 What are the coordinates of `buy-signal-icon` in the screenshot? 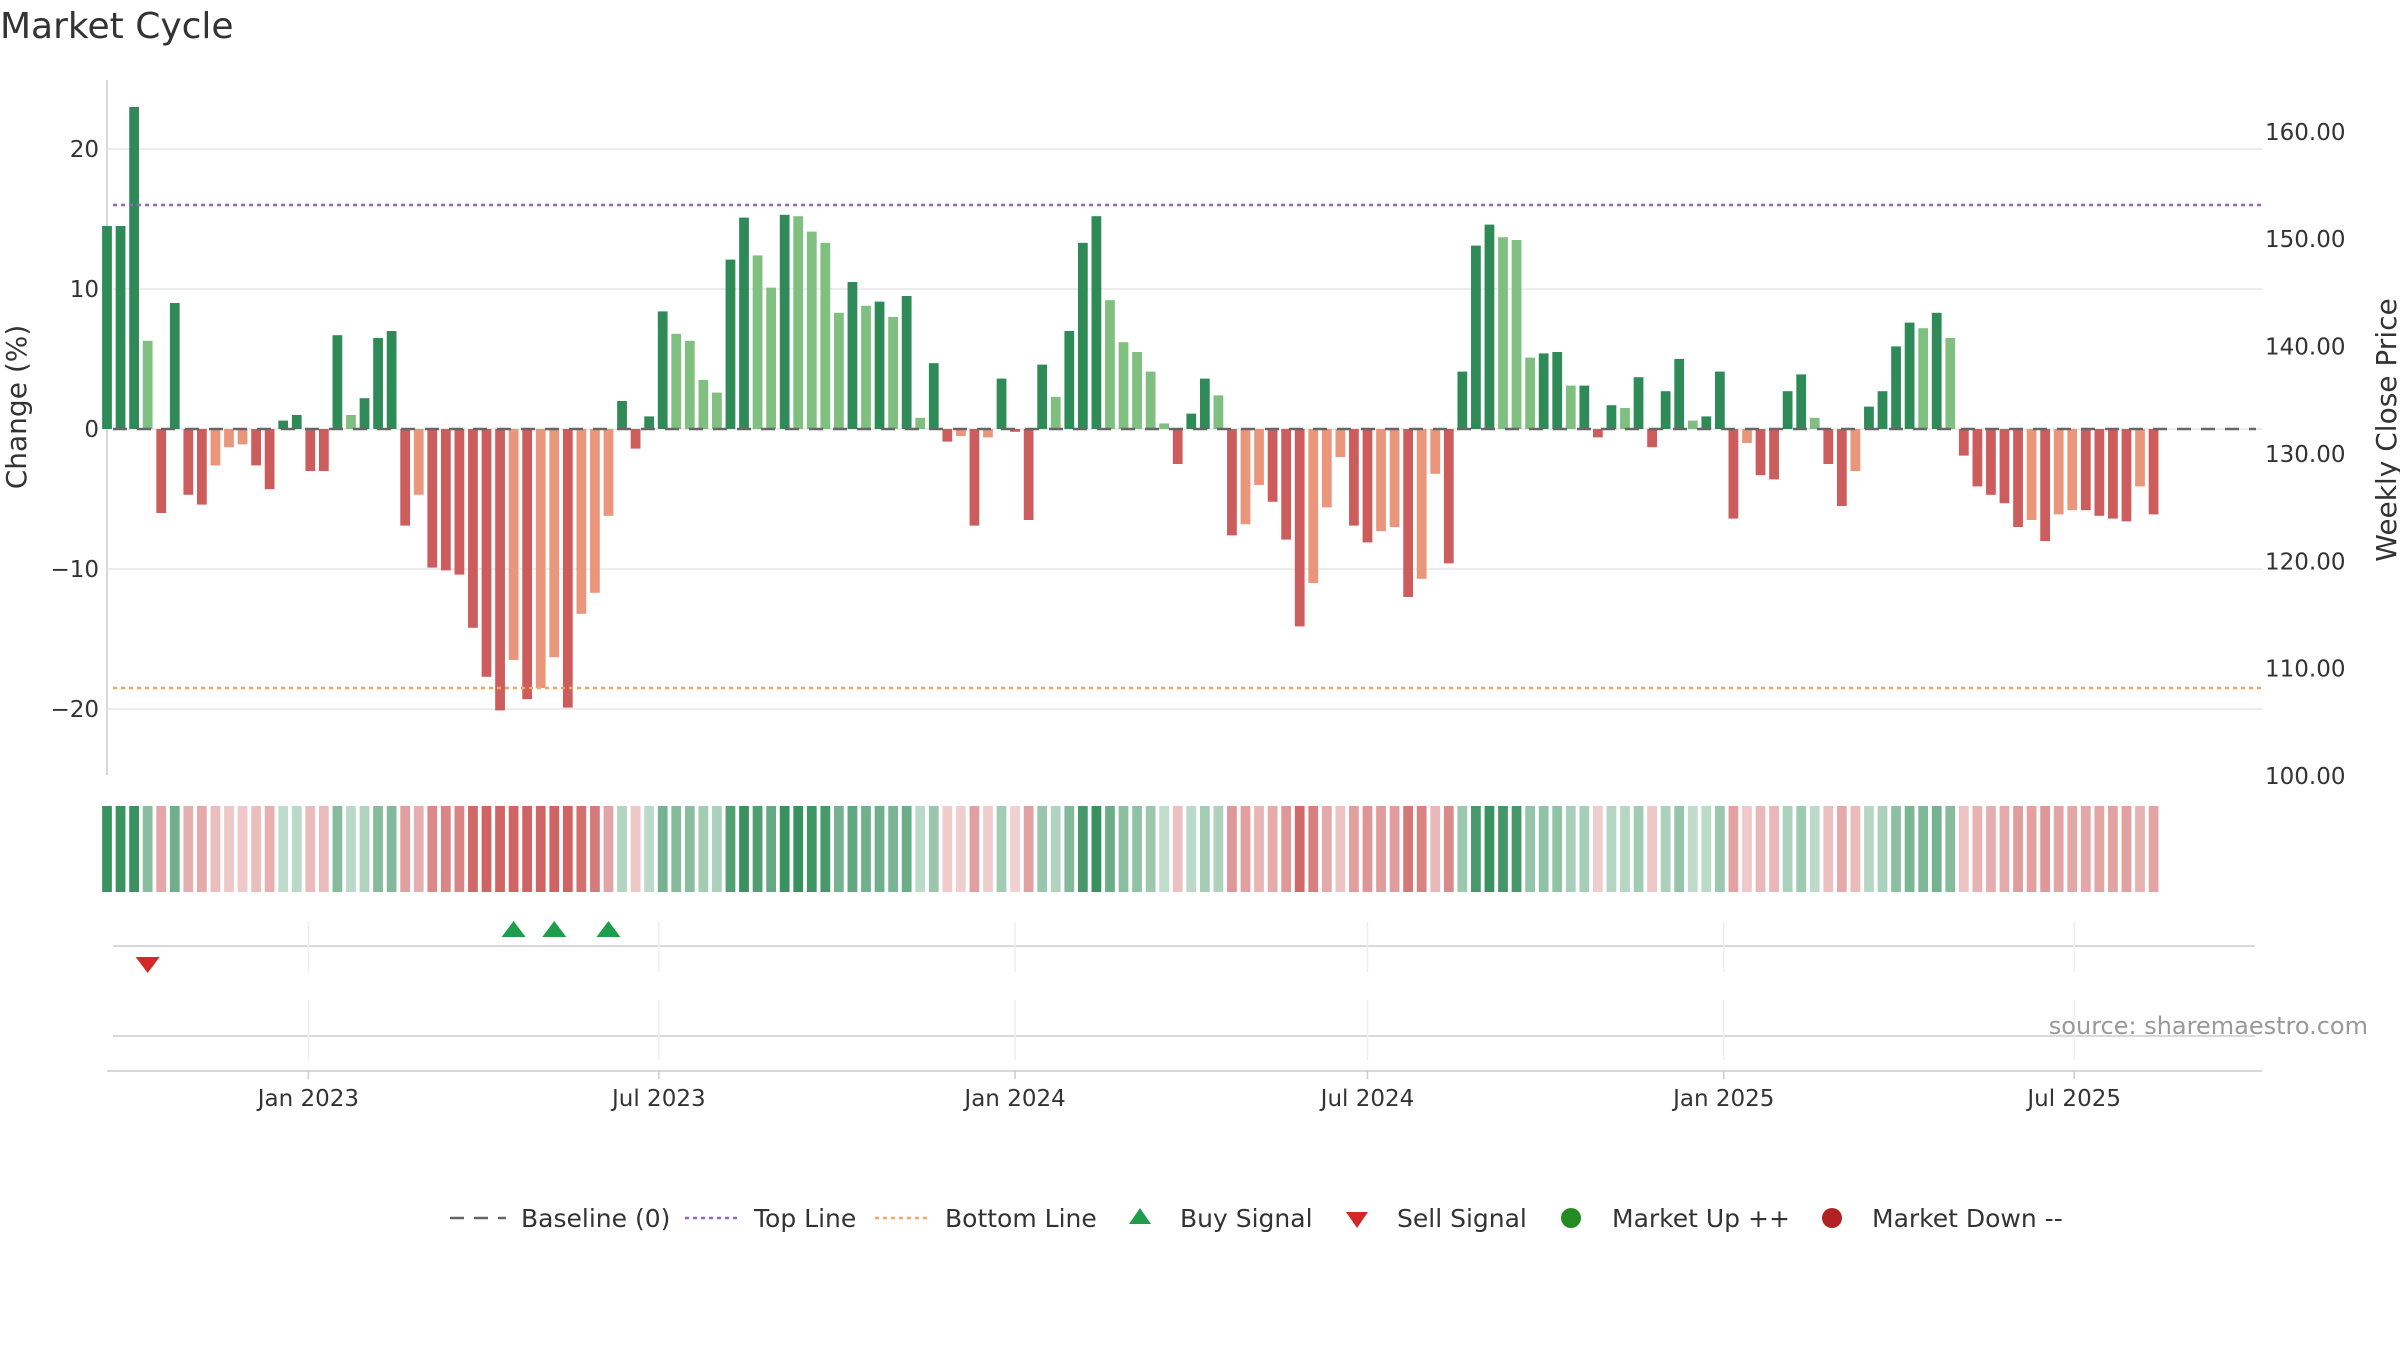 It's located at (1140, 1216).